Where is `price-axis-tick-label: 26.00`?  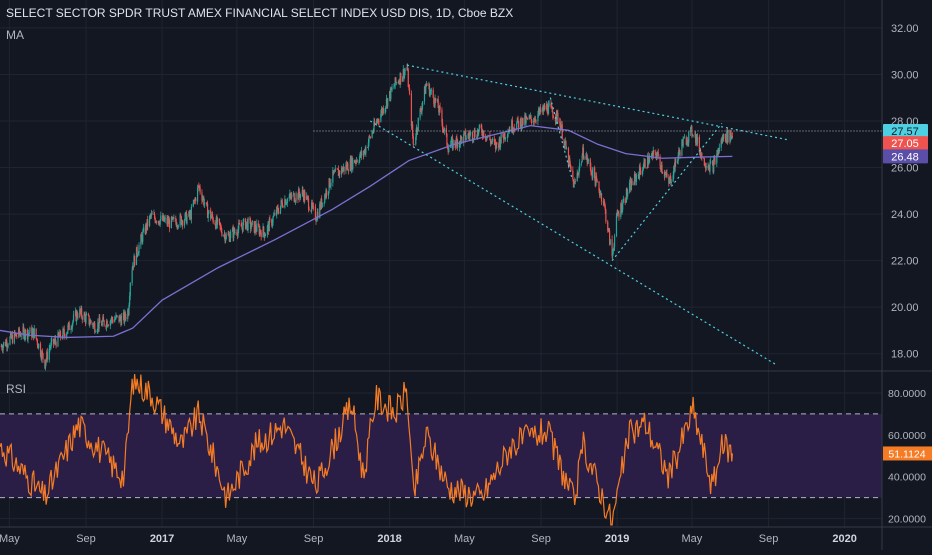
price-axis-tick-label: 26.00 is located at coordinates (905, 169).